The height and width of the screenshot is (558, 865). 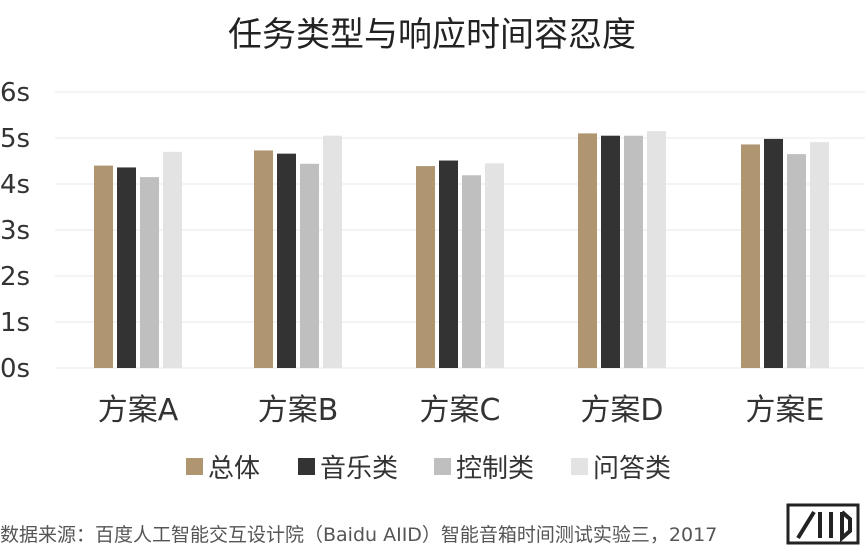 I want to click on aiid-logo, so click(x=823, y=524).